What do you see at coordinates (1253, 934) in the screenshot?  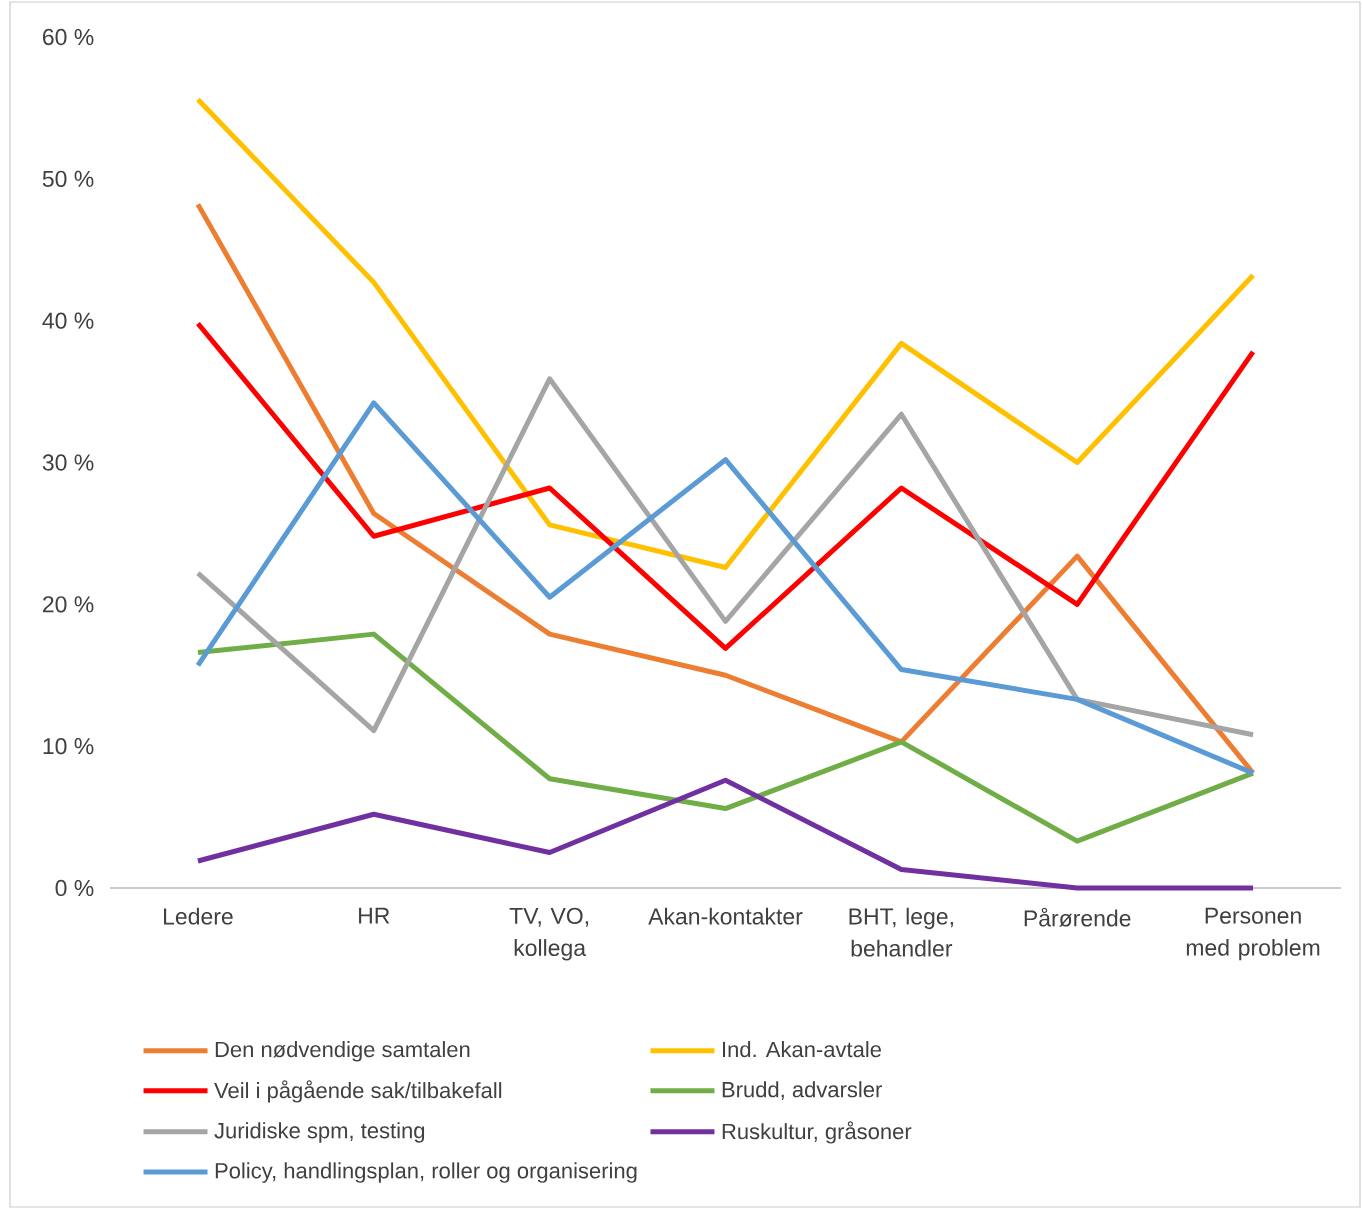 I see `x-tick-label: Personen med problem` at bounding box center [1253, 934].